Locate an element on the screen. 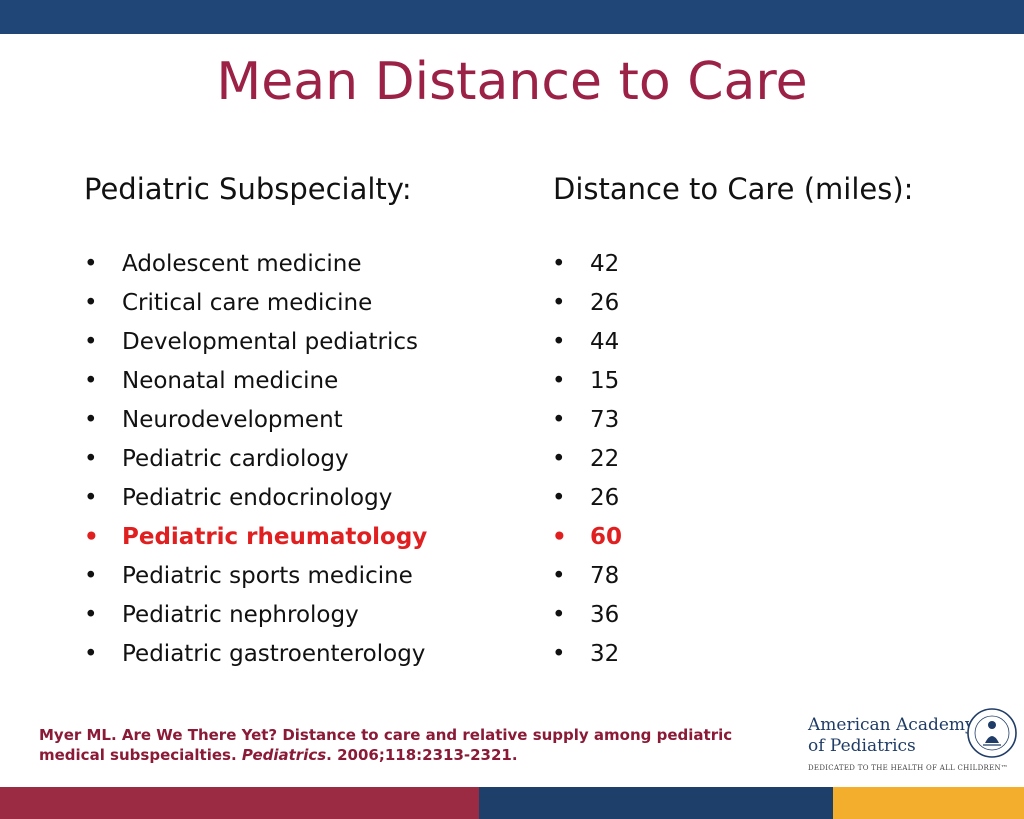  subspecialty-column-header: Pediatric Subspecialty: is located at coordinates (248, 189).